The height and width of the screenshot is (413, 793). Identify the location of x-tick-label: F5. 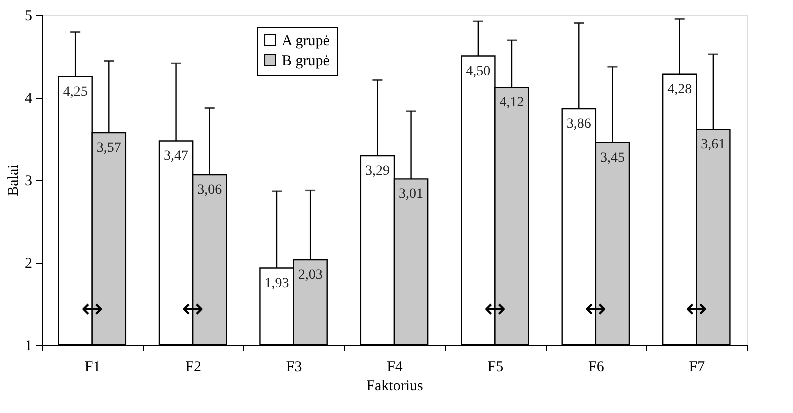
(496, 368).